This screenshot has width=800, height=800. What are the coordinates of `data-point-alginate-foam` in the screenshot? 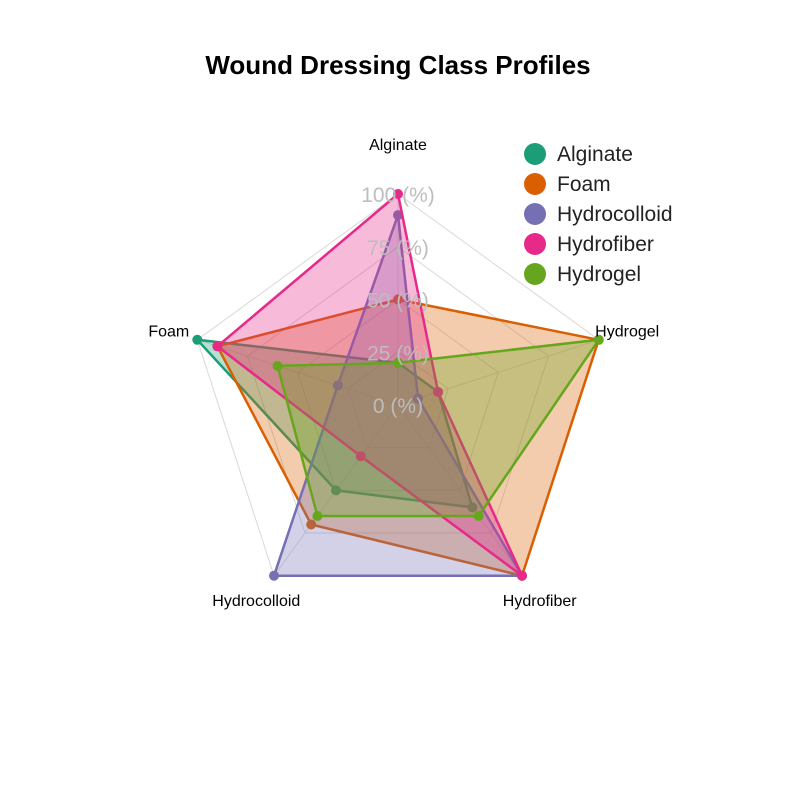 It's located at (197, 339).